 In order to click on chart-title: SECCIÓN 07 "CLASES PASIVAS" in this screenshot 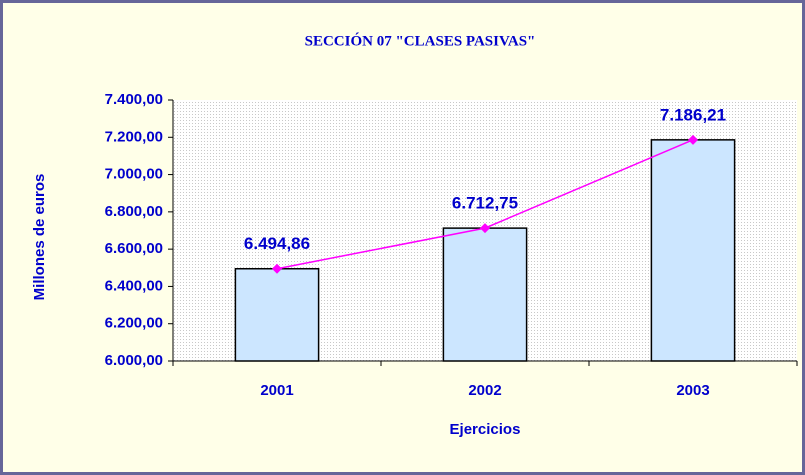, I will do `click(420, 40)`.